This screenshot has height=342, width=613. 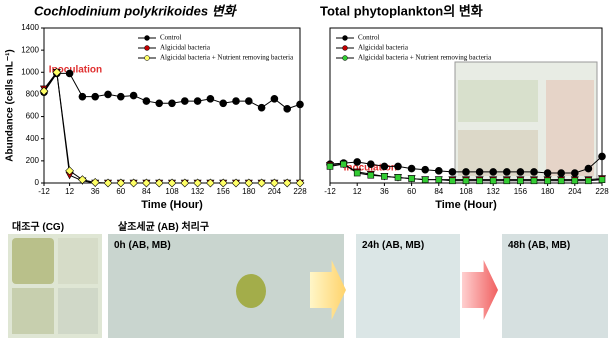 I want to click on inset-image, so click(x=526, y=121).